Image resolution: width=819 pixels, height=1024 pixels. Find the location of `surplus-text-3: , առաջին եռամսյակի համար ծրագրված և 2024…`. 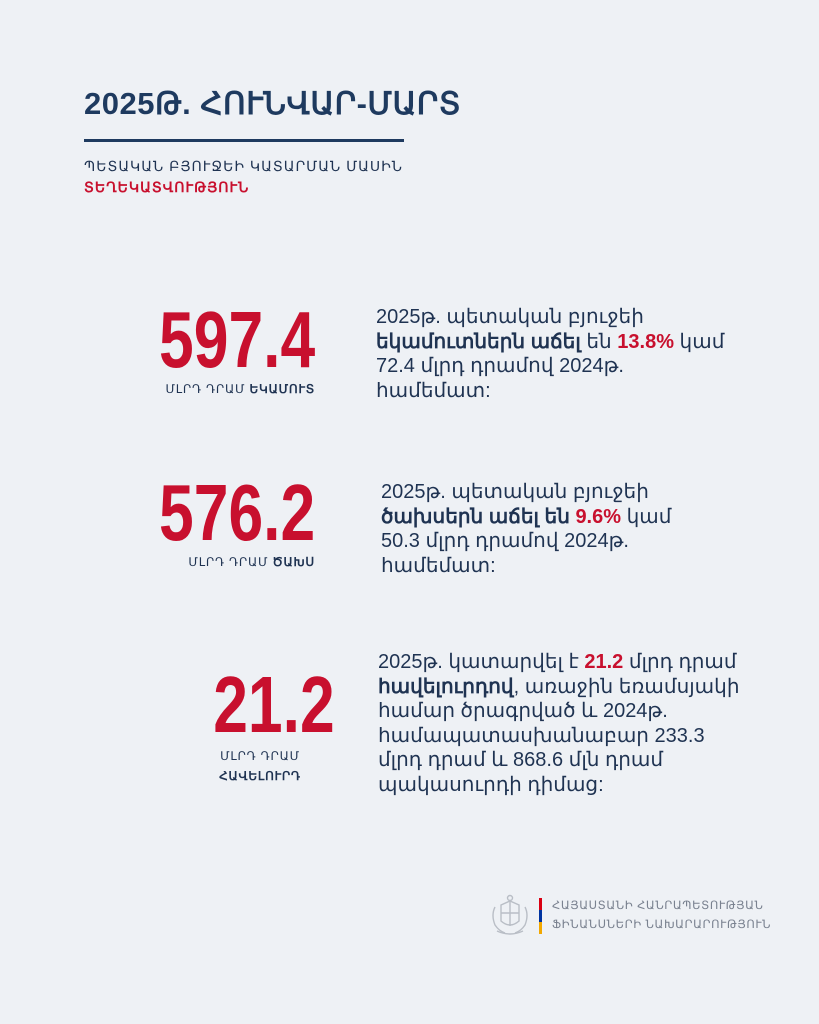

surplus-text-3: , առաջին եռամսյակի համար ծրագրված և 2024… is located at coordinates (559, 735).